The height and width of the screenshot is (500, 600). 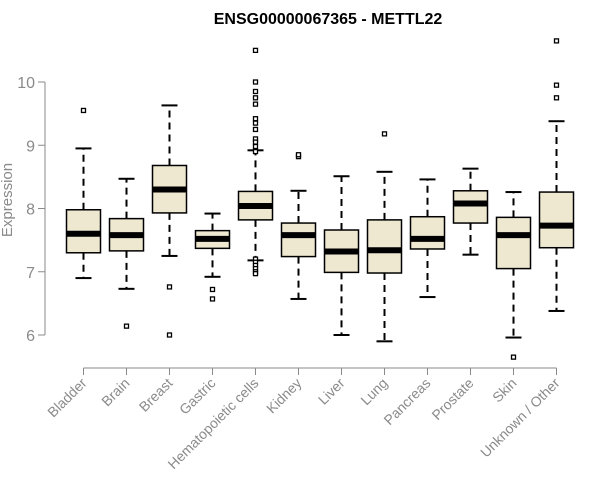 I want to click on x-tick-label: Bladder, so click(x=67, y=398).